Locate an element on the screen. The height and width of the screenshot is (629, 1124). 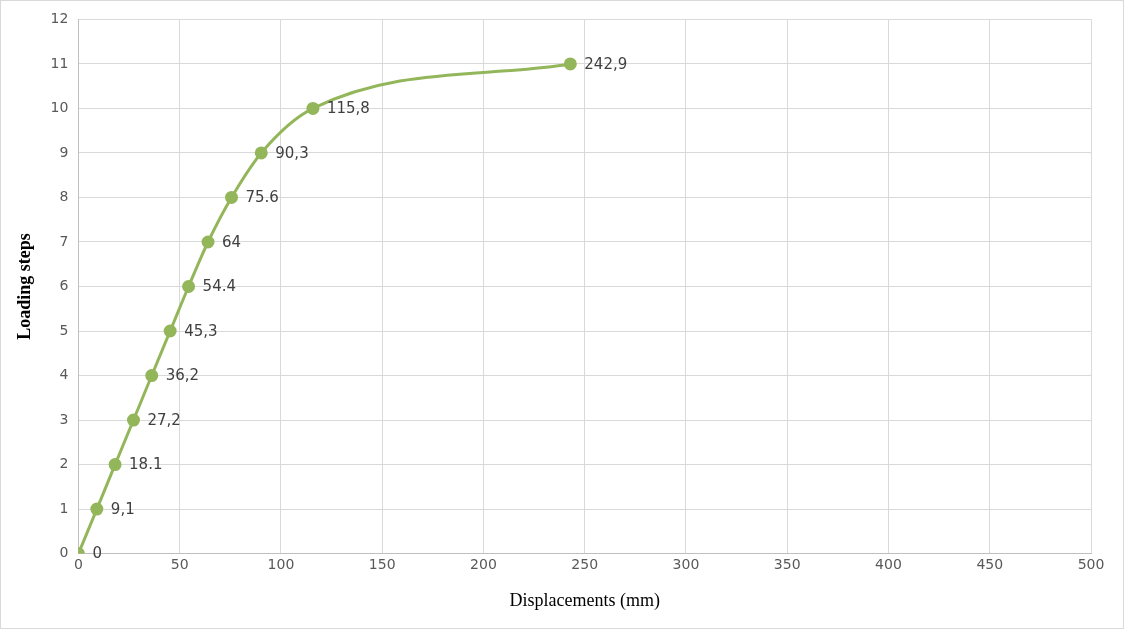
annotation: 64 is located at coordinates (232, 241).